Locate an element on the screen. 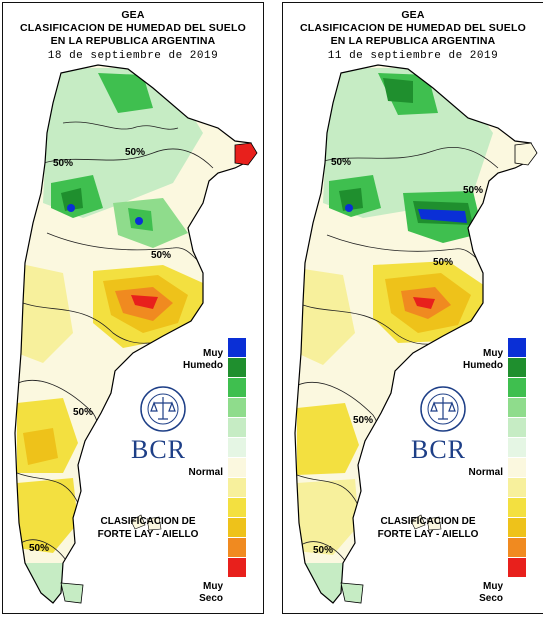 This screenshot has width=543, height=620. drier-region-north-patagonia is located at coordinates (40, 446).